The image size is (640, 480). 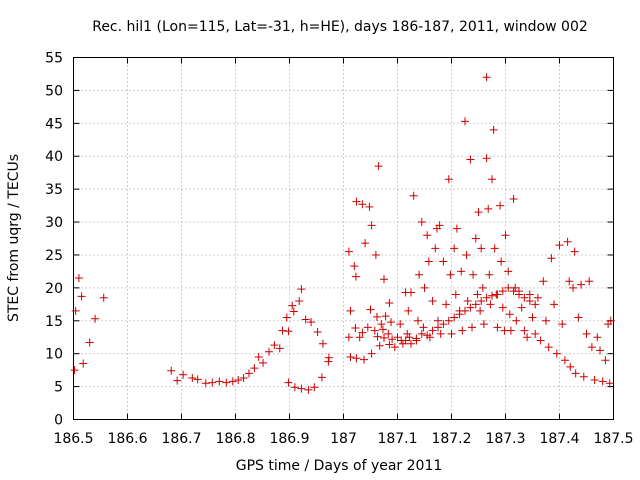 What do you see at coordinates (73, 439) in the screenshot?
I see `x-tick-label: 186.5` at bounding box center [73, 439].